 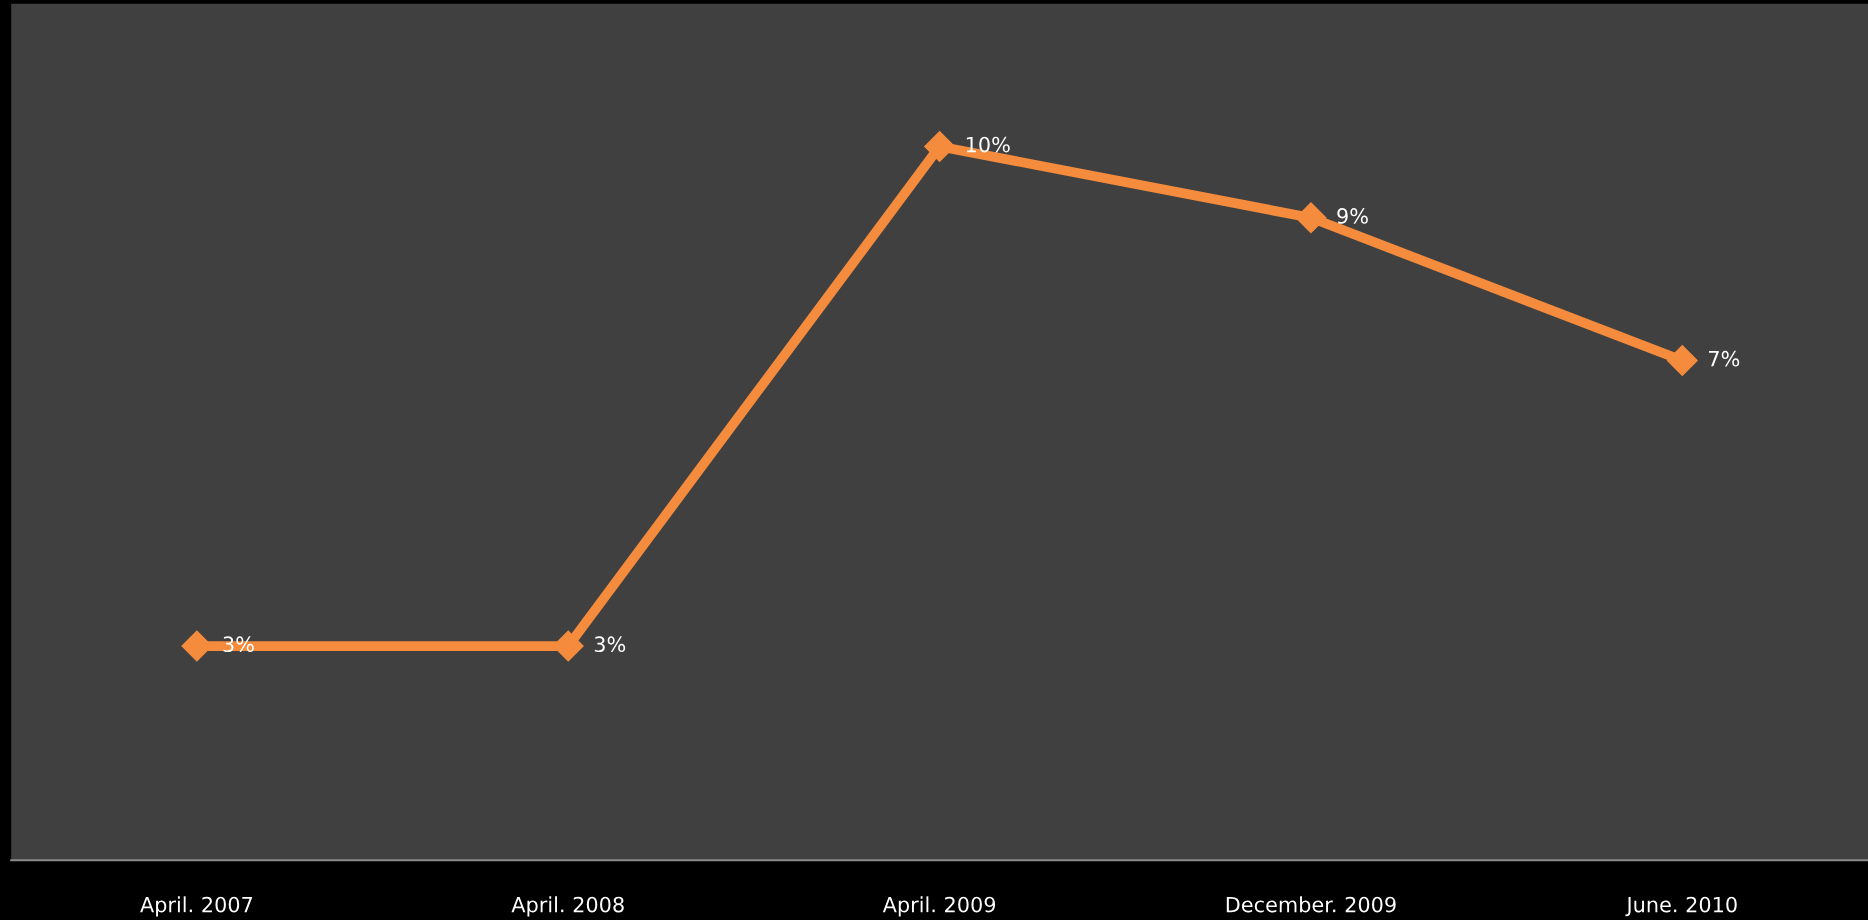 What do you see at coordinates (1681, 906) in the screenshot?
I see `x-tick-label: June. 2010` at bounding box center [1681, 906].